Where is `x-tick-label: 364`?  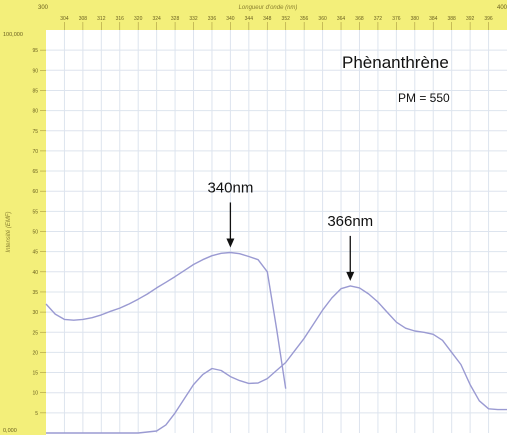
x-tick-label: 364 is located at coordinates (341, 19).